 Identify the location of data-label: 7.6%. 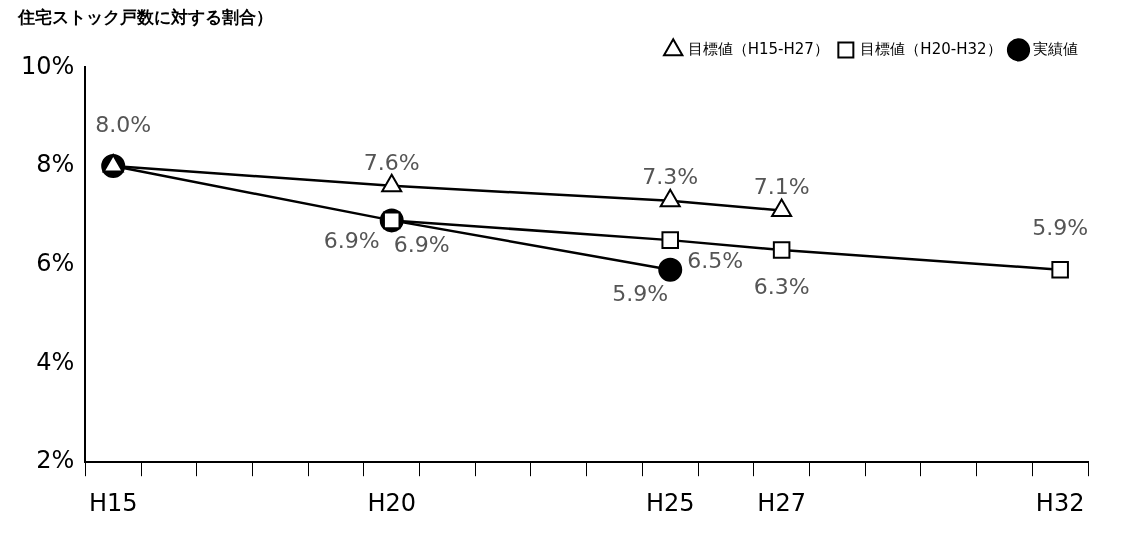
(391, 162).